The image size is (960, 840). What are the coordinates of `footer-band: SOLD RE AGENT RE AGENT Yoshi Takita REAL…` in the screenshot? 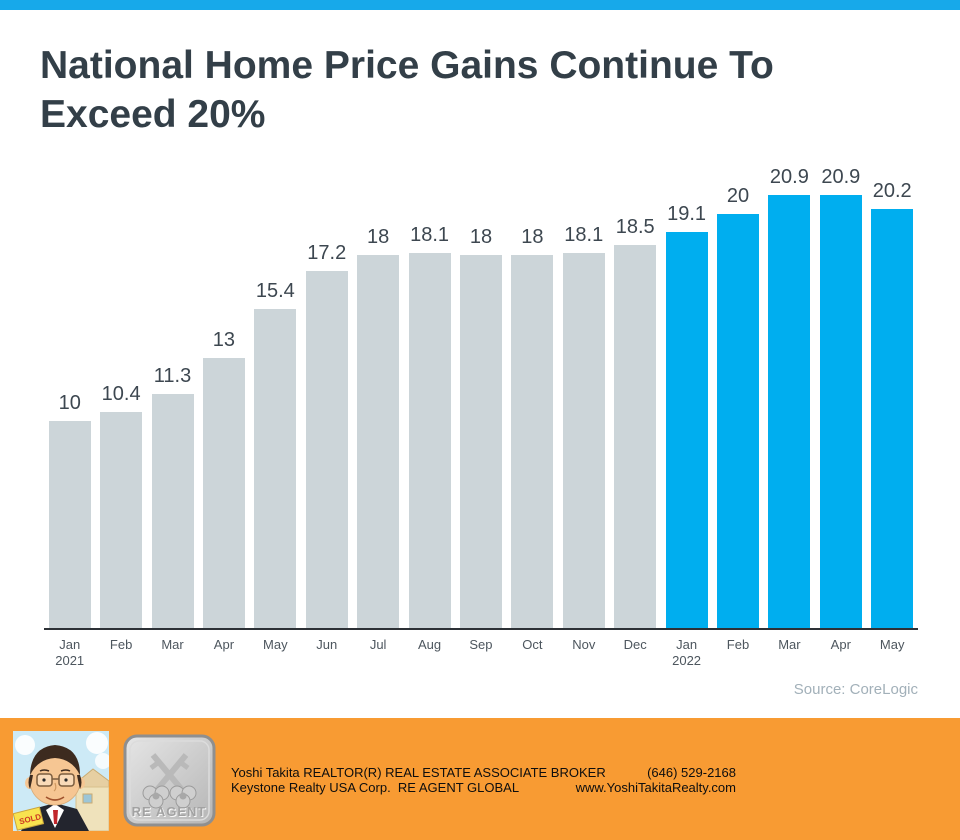 It's located at (480, 779).